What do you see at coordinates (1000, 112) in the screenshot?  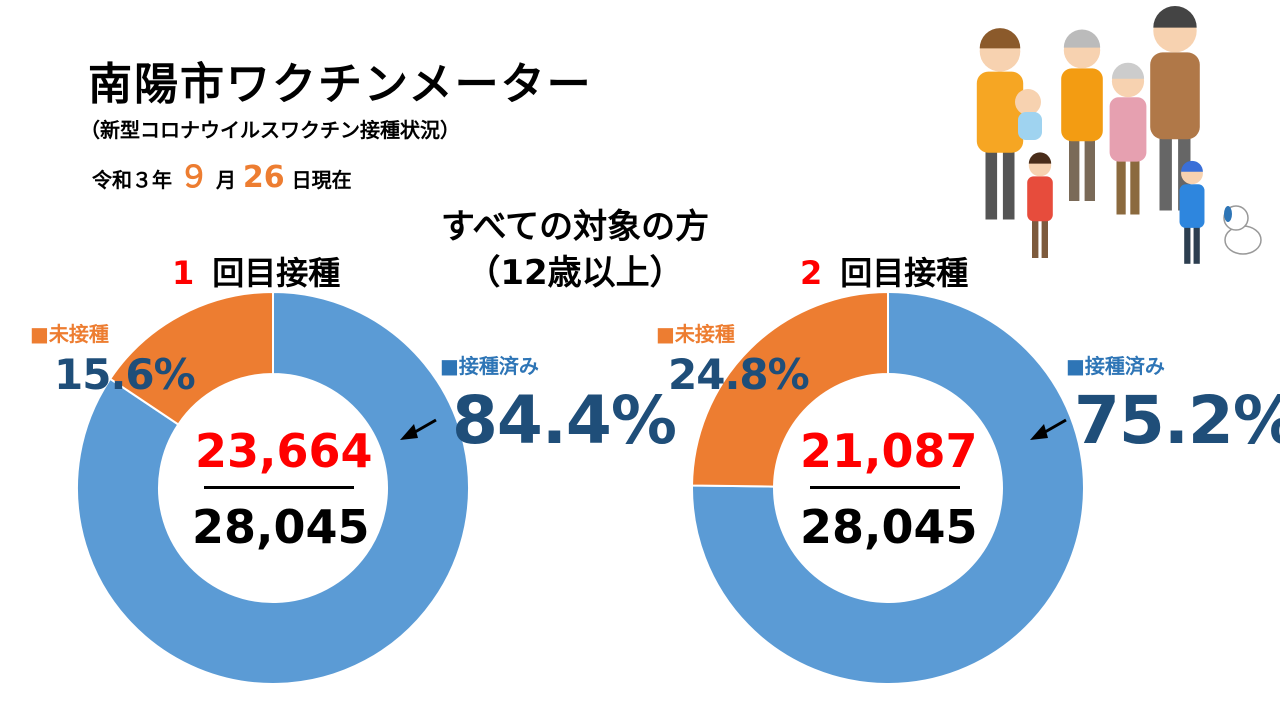 I see `mother-icon-body` at bounding box center [1000, 112].